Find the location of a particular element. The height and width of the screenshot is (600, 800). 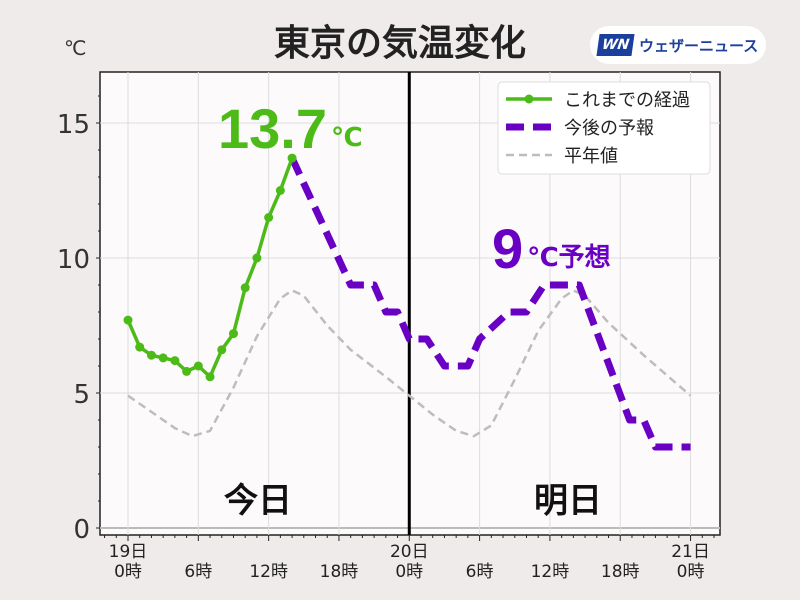

legend-box is located at coordinates (604, 128).